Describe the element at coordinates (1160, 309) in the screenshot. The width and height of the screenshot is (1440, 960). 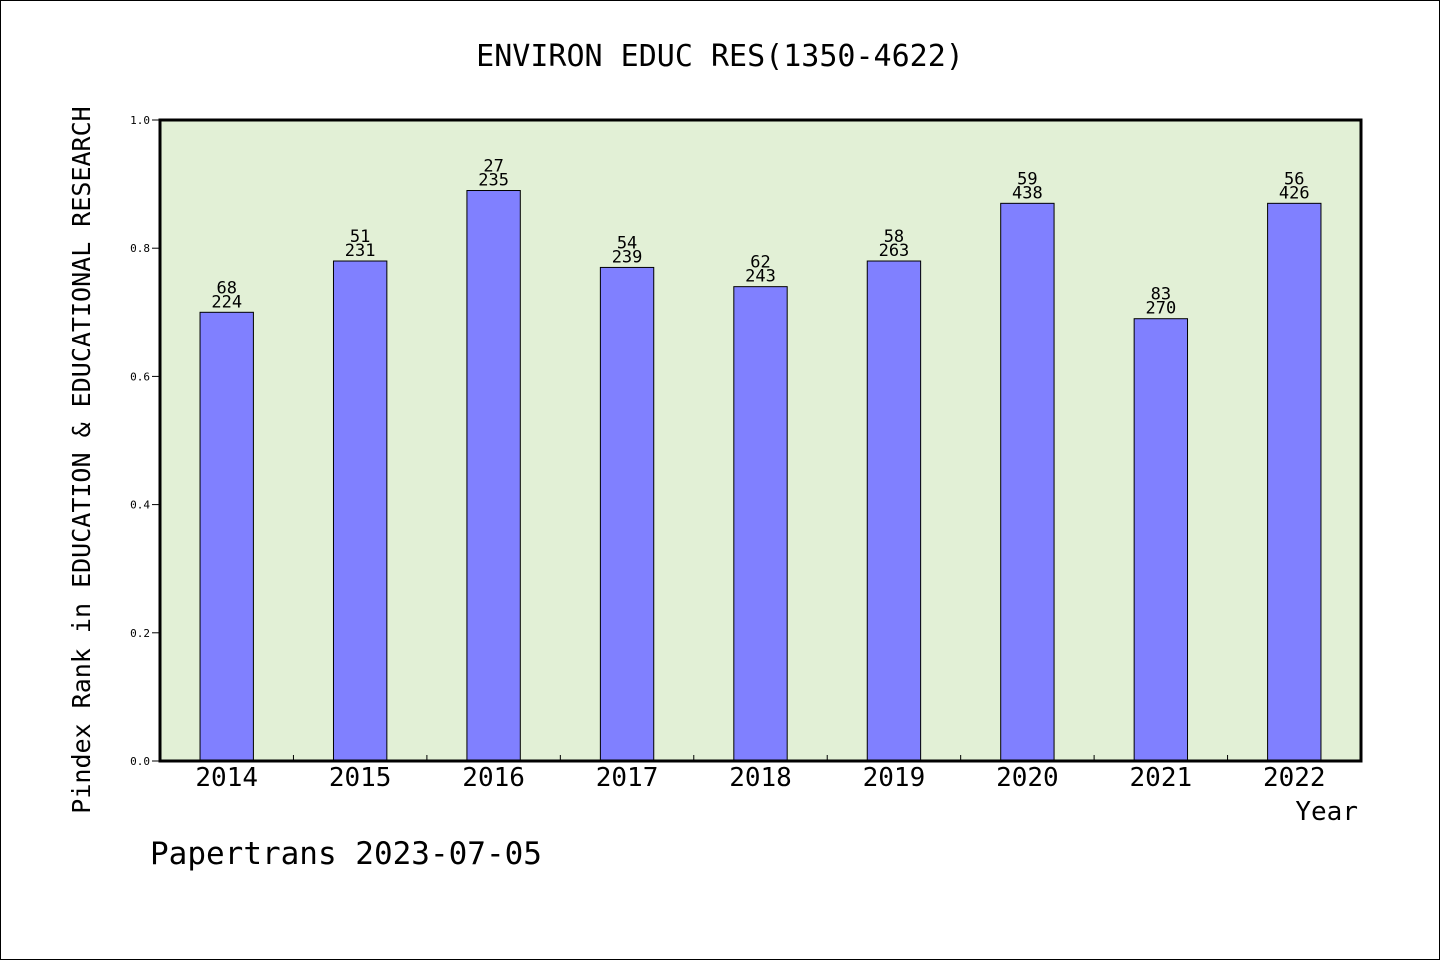
I see `bar-total-label: 270` at that location.